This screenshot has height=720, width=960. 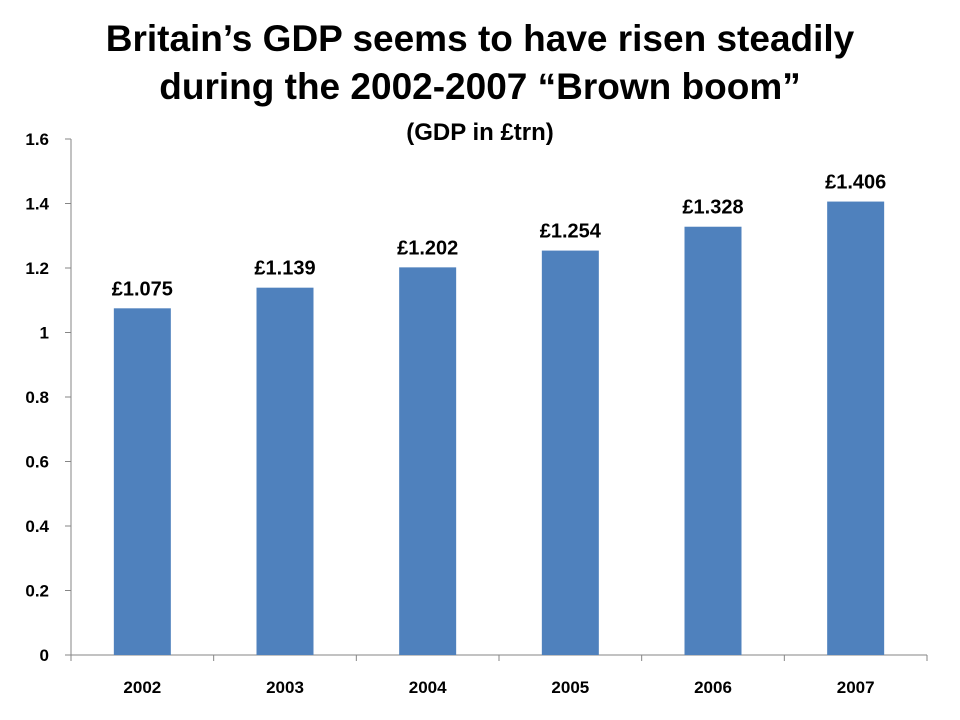 I want to click on x-category-label: 2002, so click(x=142, y=687).